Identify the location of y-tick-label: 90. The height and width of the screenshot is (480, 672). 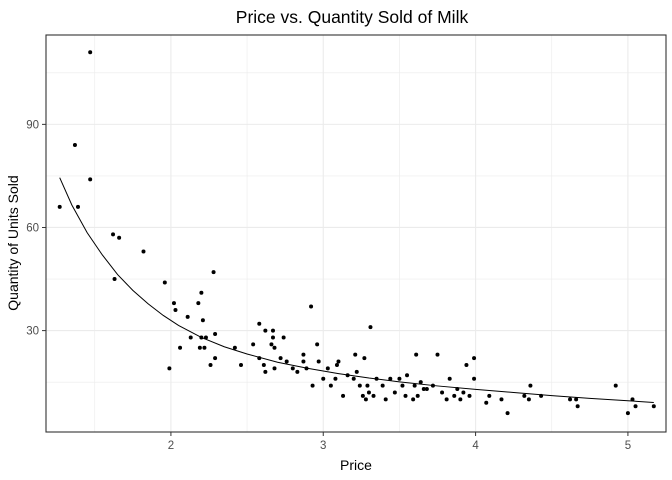
(32, 125).